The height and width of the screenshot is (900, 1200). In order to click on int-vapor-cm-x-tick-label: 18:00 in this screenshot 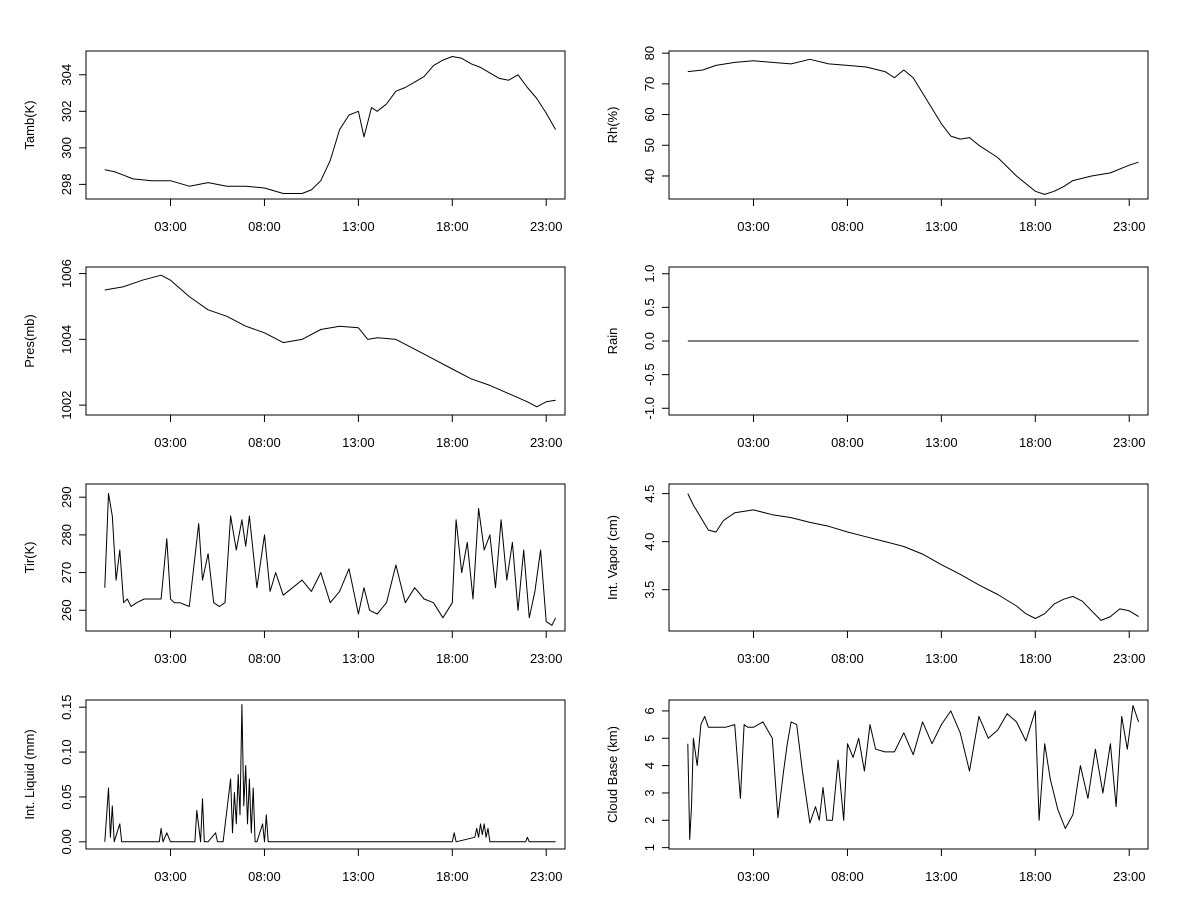, I will do `click(1035, 658)`.